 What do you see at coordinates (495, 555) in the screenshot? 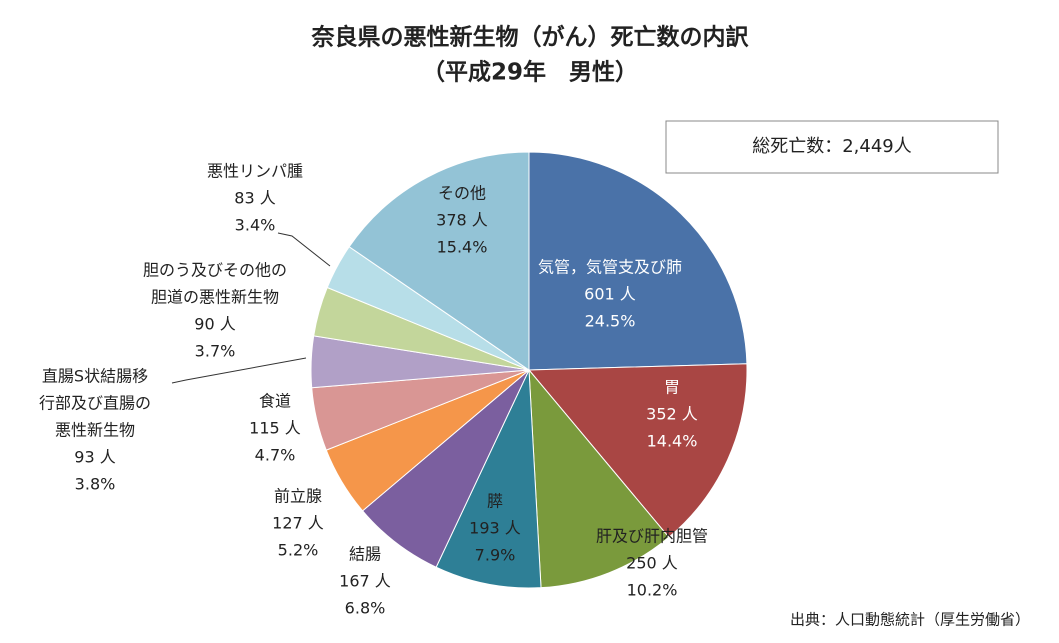
I see `slice-percent-label: 7.9%` at bounding box center [495, 555].